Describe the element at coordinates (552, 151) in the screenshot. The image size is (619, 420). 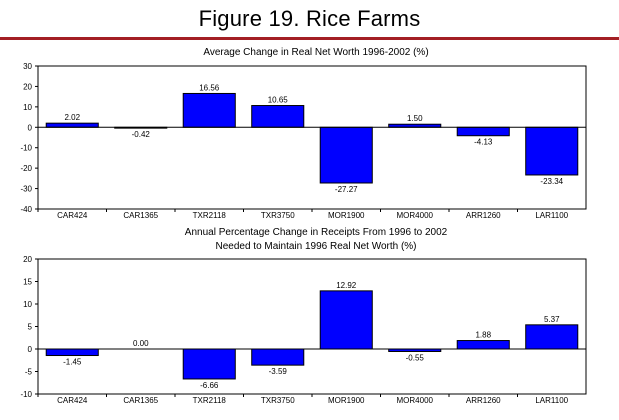
I see `chart1-bar-lar1100` at that location.